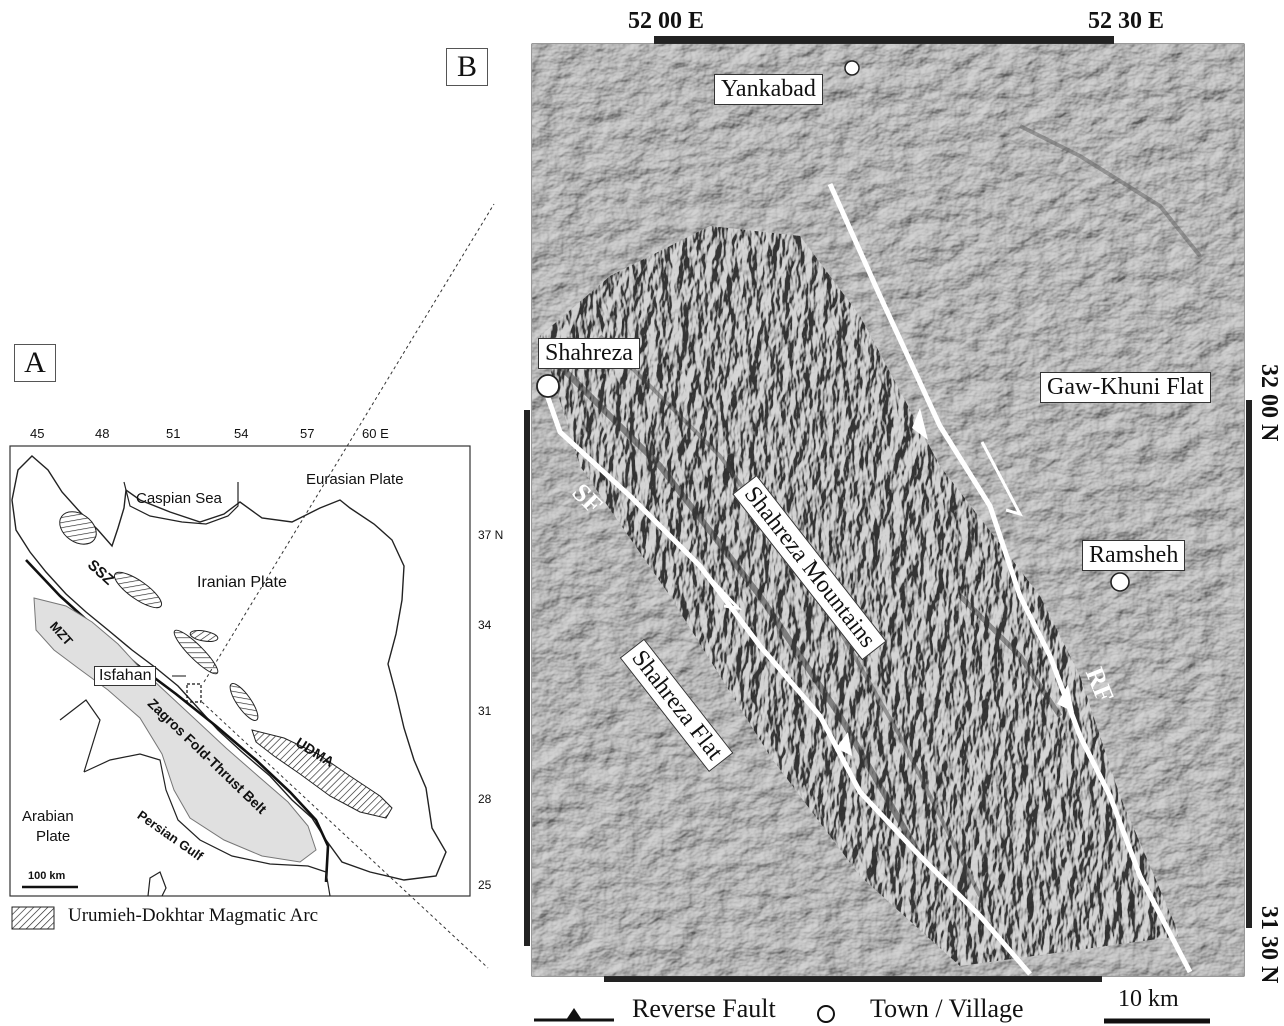 This screenshot has width=1284, height=1026. Describe the element at coordinates (33, 918) in the screenshot. I see `legend-hatch-swatch` at that location.